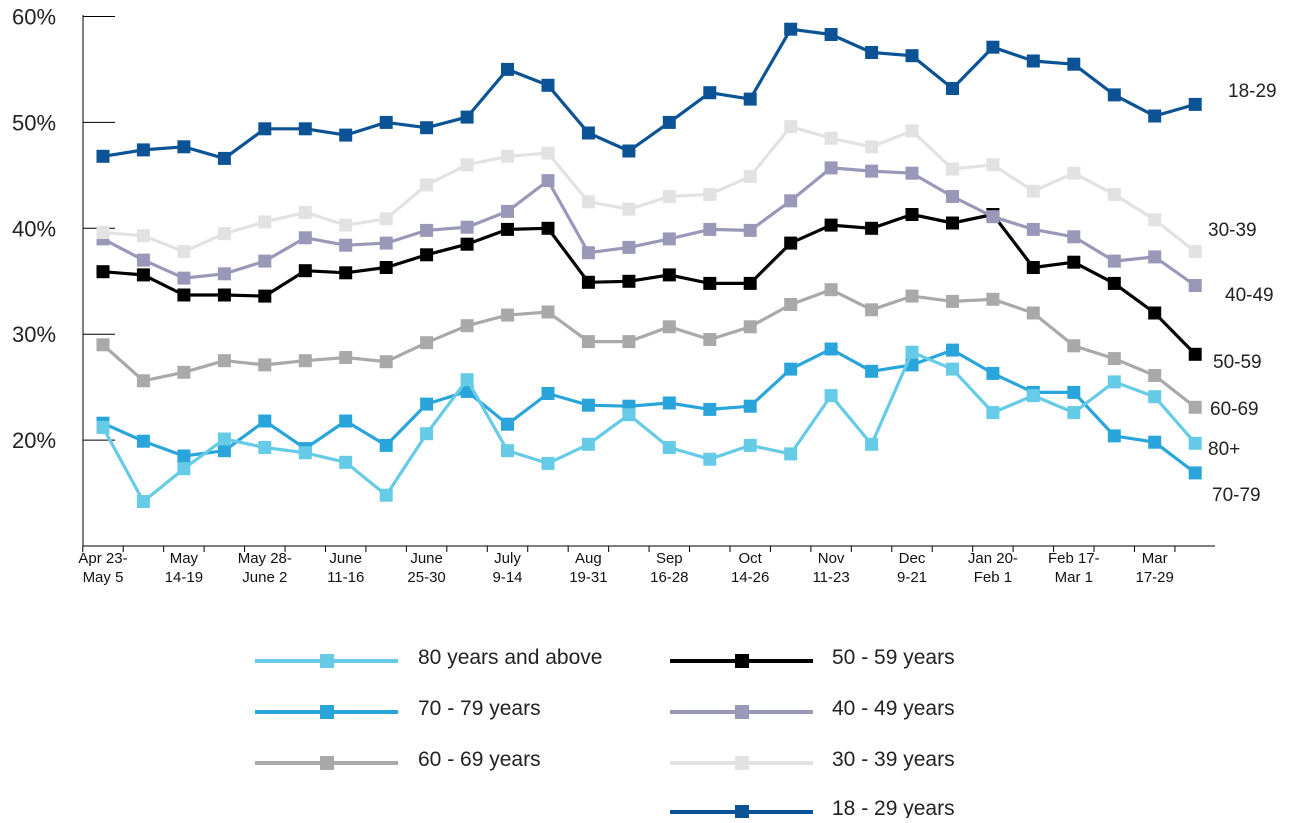 The image size is (1290, 823). I want to click on legend-item: 80 years and above, so click(428, 657).